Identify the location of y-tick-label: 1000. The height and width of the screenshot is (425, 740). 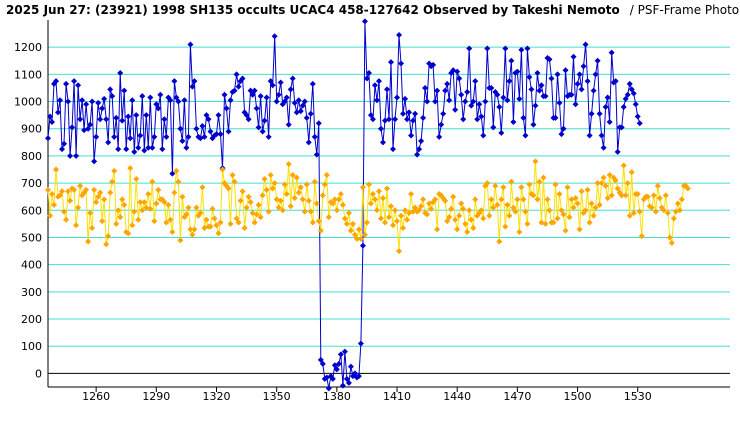
(28, 102).